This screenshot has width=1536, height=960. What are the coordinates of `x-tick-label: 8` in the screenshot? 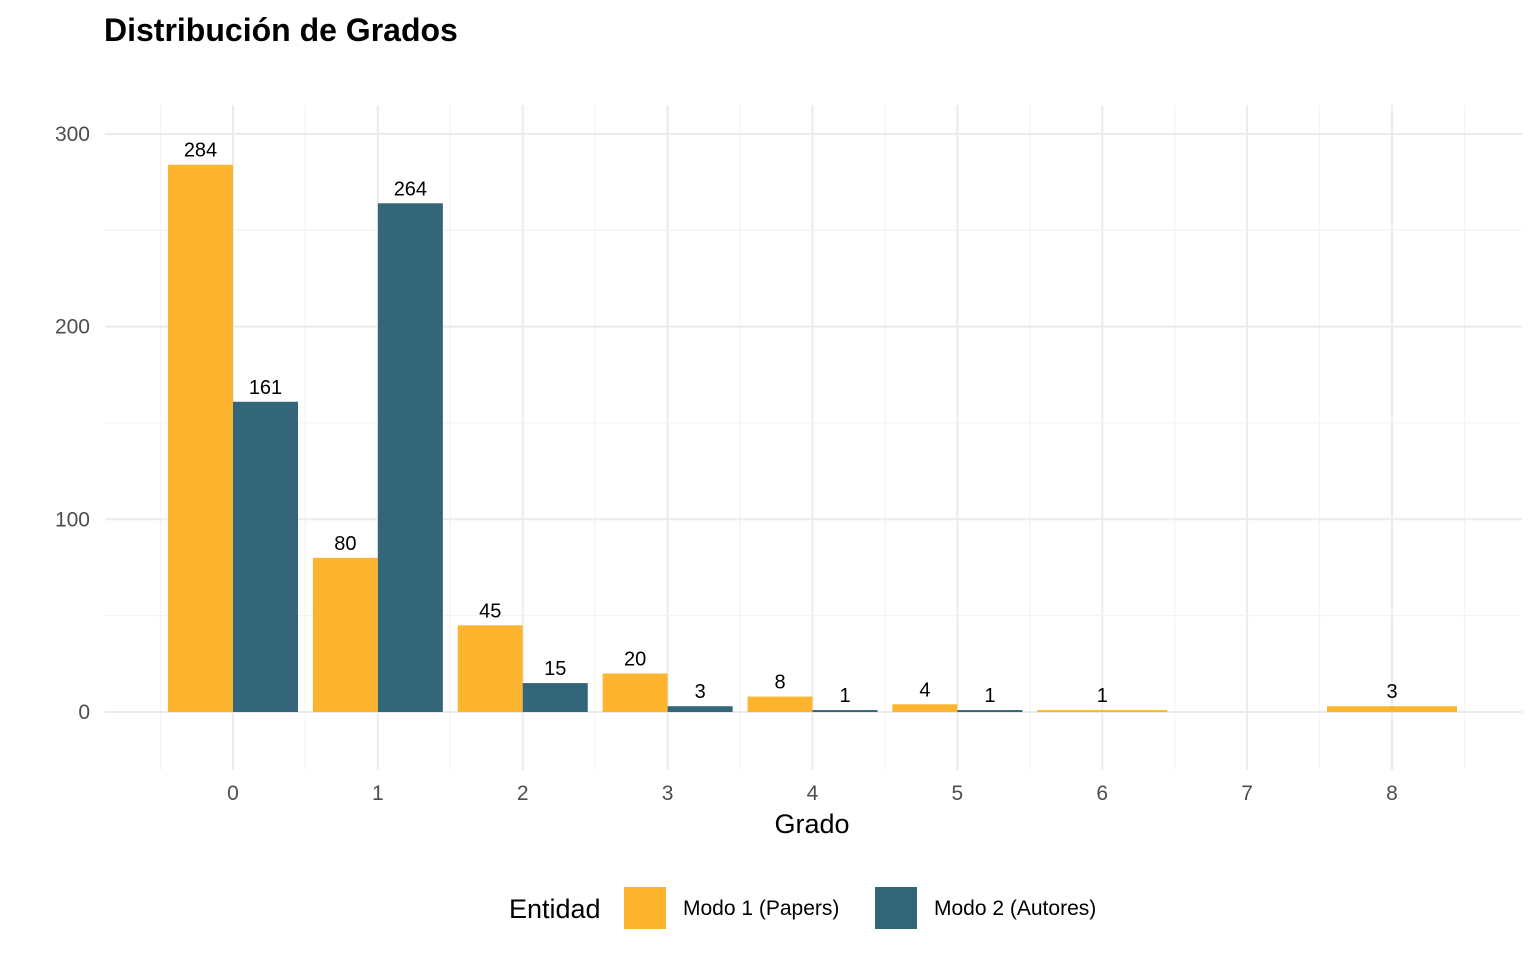 It's located at (1392, 793).